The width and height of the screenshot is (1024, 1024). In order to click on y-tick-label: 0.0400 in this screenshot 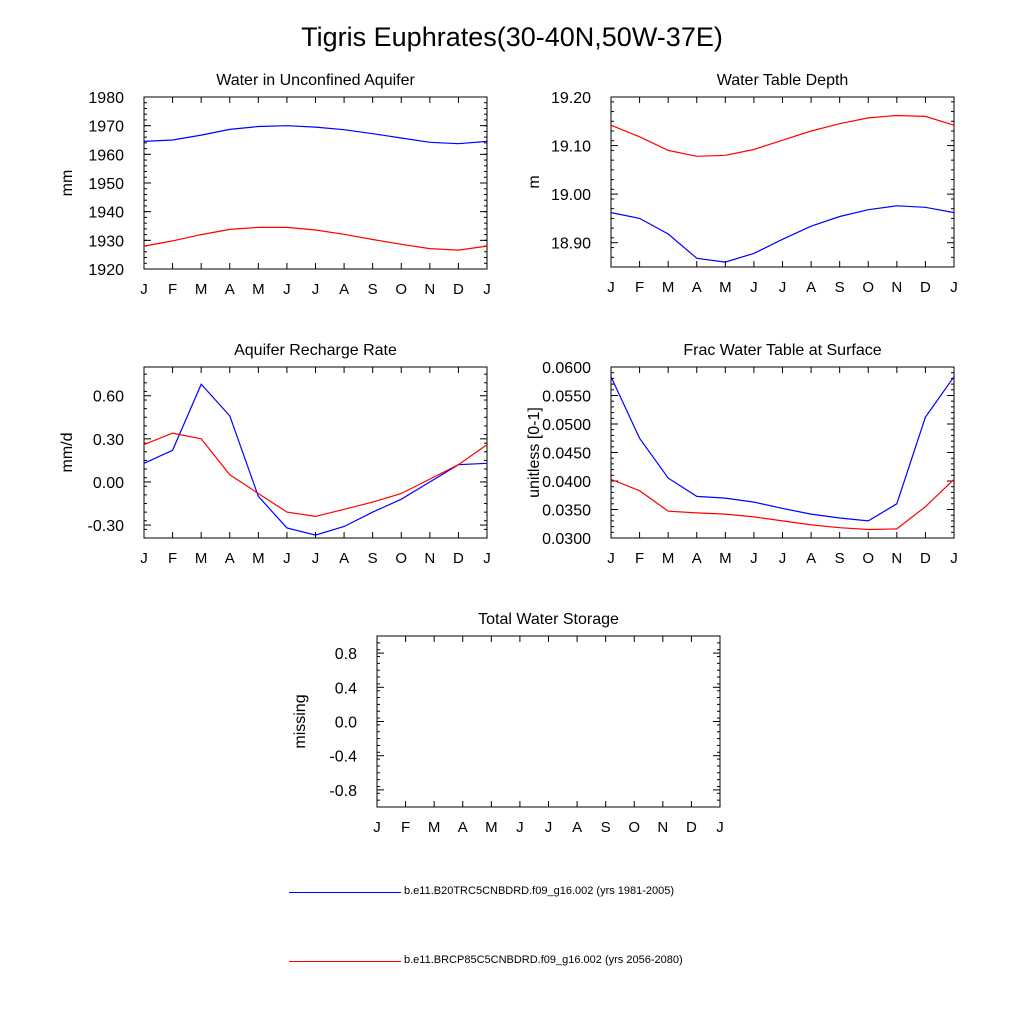, I will do `click(566, 482)`.